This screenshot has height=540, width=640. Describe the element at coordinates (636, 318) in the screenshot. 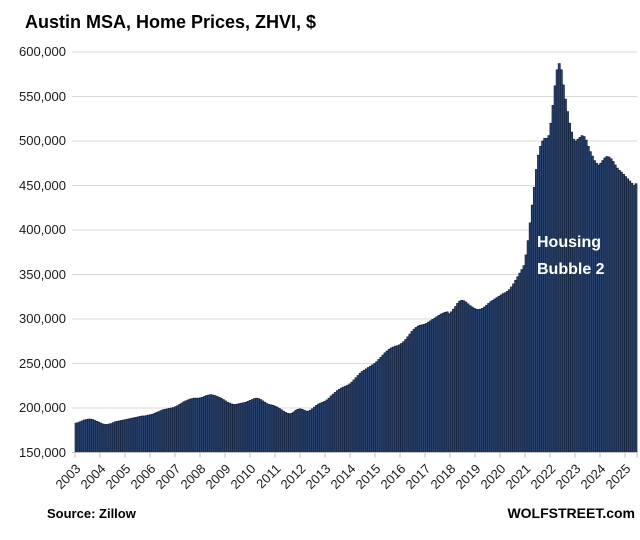

I see `price-bar` at that location.